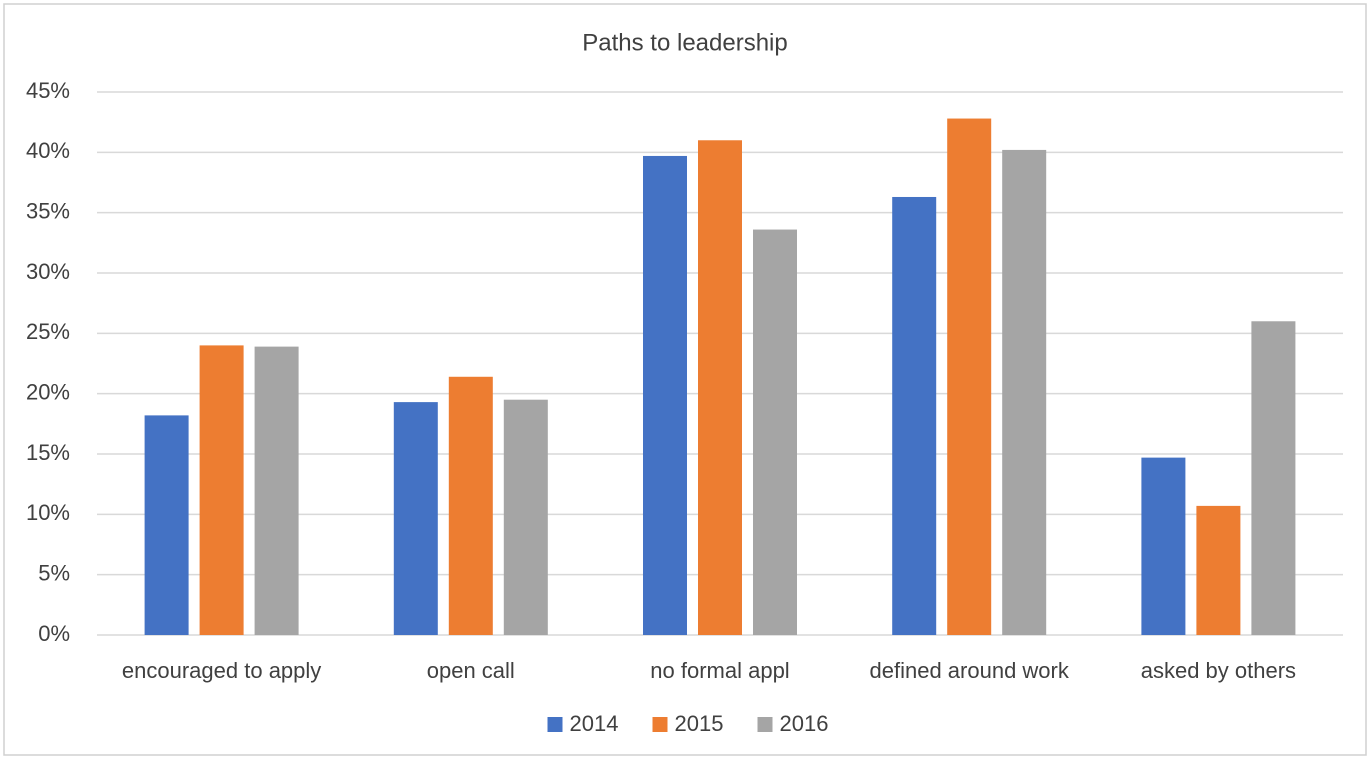 The image size is (1371, 760). I want to click on y-tick-label: 25%, so click(48, 331).